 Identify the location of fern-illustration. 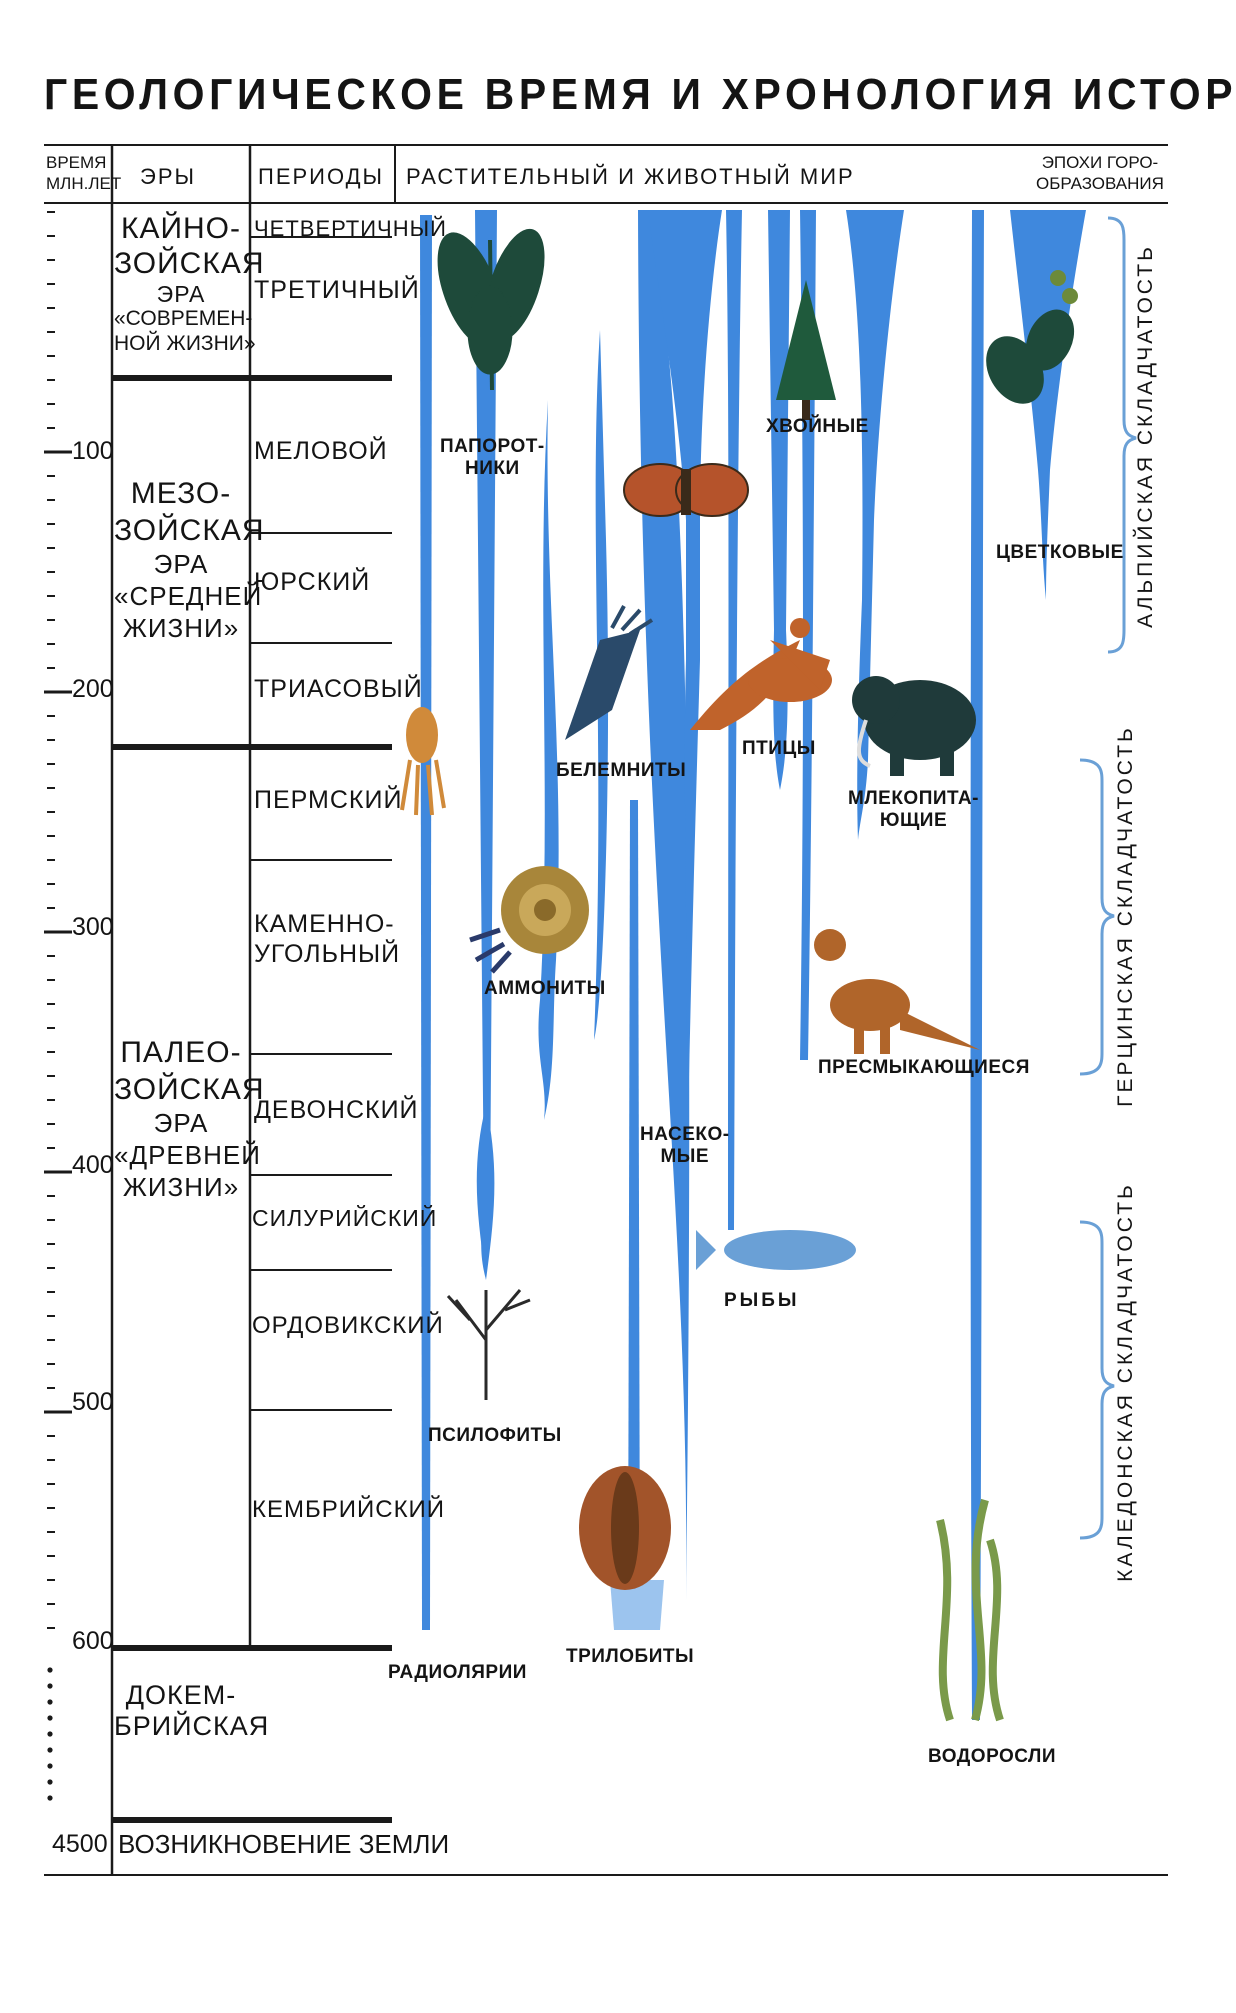
(491, 309).